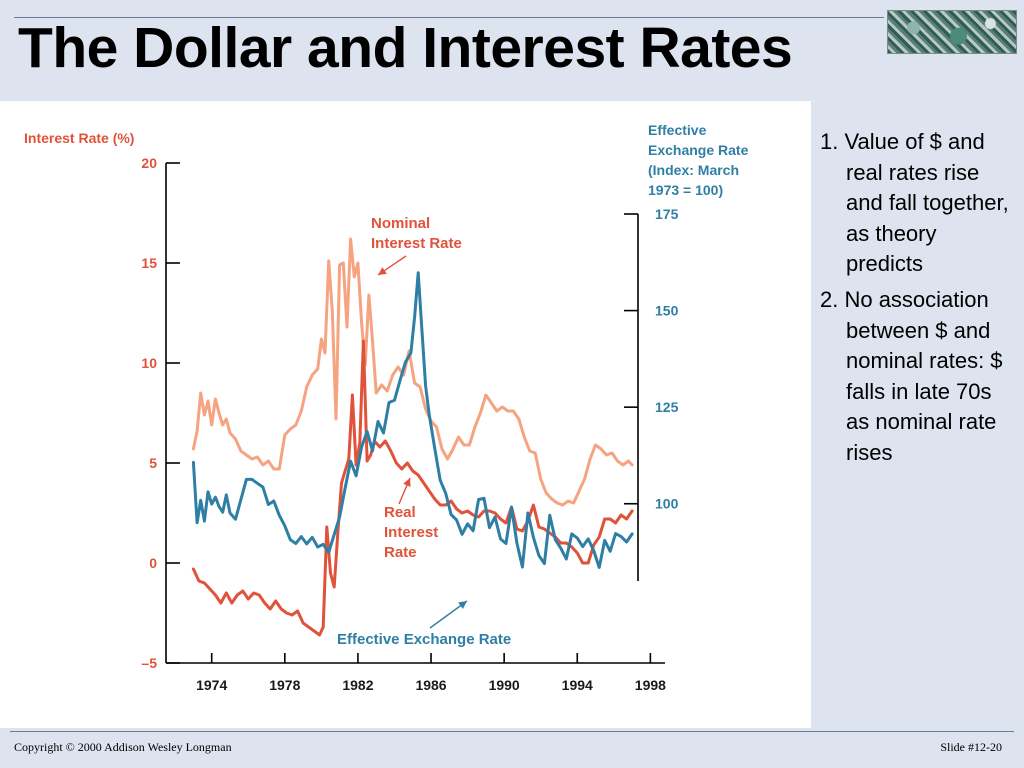  Describe the element at coordinates (211, 685) in the screenshot. I see `x-axis-tick-label: 1974` at that location.